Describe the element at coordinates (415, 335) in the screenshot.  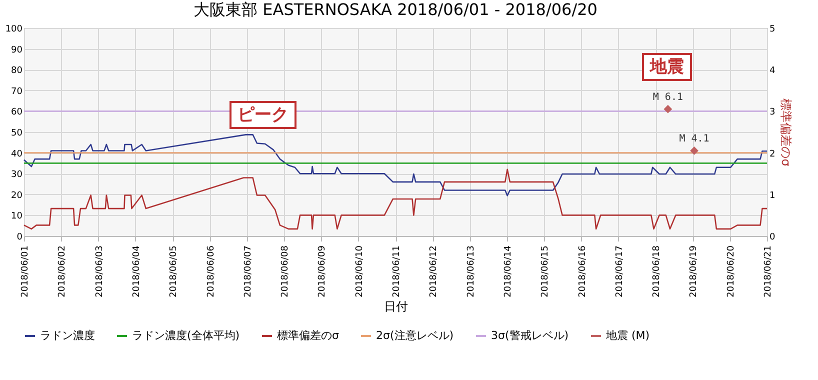
I see `legend-label: 2σ(注意レベル)` at that location.